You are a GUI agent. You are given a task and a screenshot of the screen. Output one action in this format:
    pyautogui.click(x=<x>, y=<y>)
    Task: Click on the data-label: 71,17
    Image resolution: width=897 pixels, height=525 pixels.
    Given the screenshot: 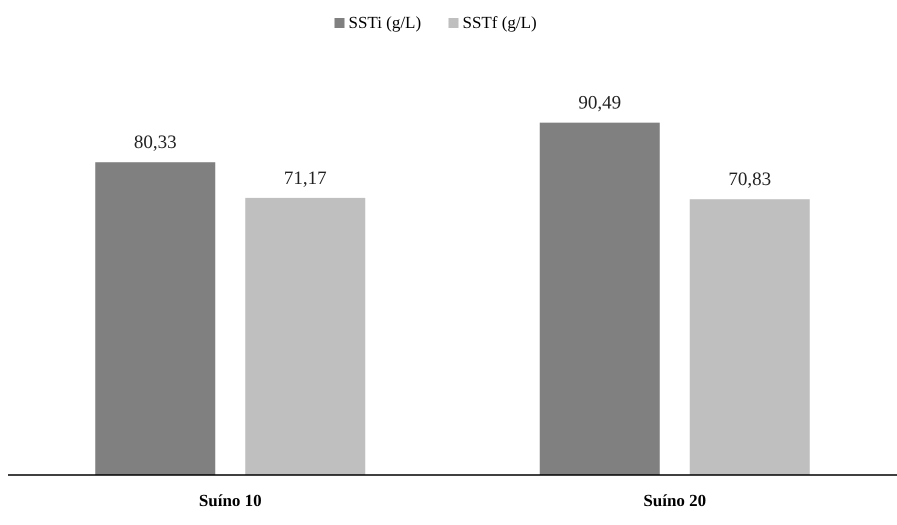 What is the action you would take?
    pyautogui.click(x=305, y=178)
    